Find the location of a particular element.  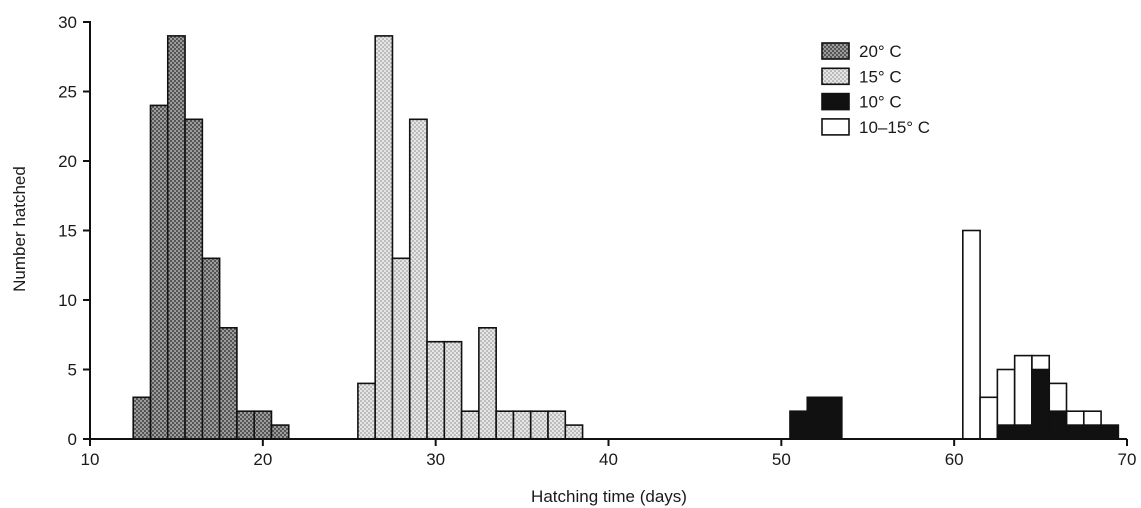

legend-label-2: 10° C is located at coordinates (880, 102).